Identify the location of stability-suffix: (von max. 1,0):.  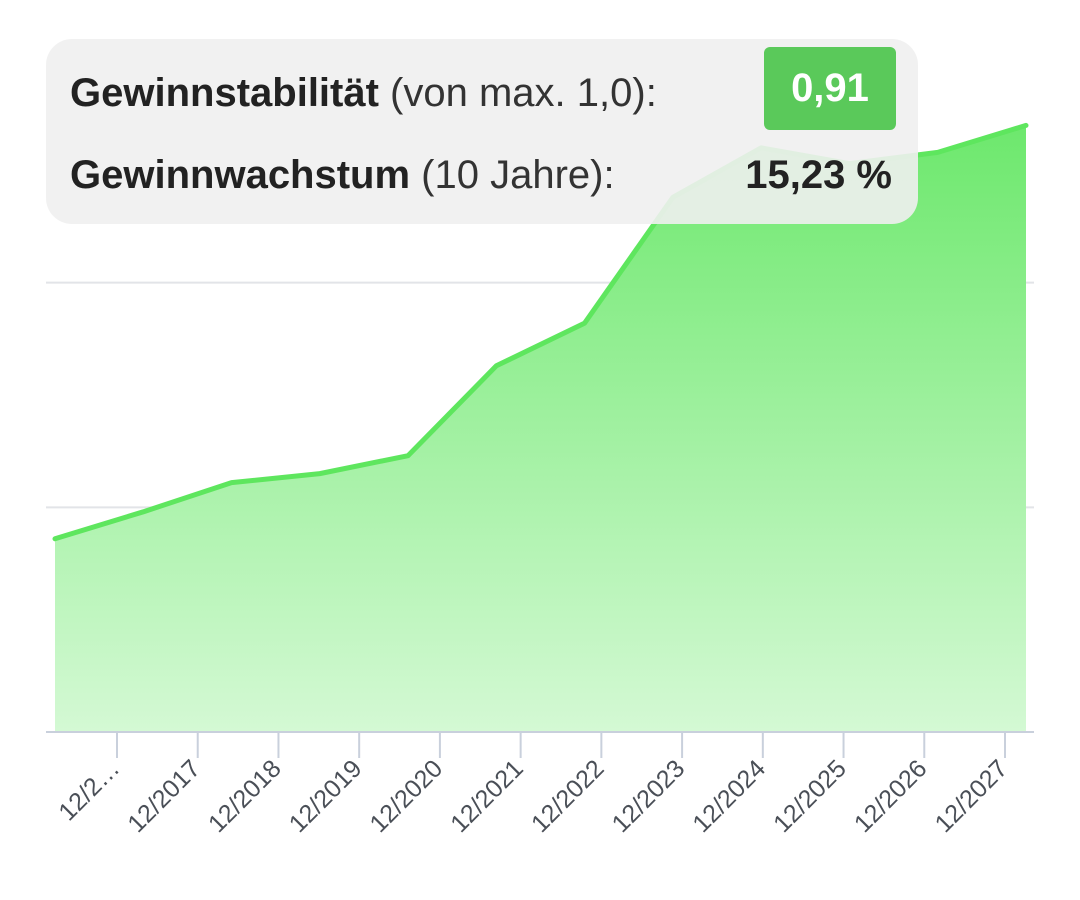
(517, 93).